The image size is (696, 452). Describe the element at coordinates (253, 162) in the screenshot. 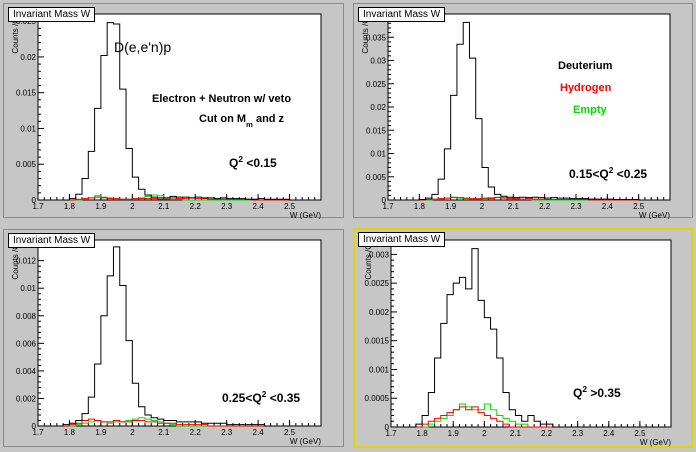

I see `annotation-text: Q2 <0.15` at that location.